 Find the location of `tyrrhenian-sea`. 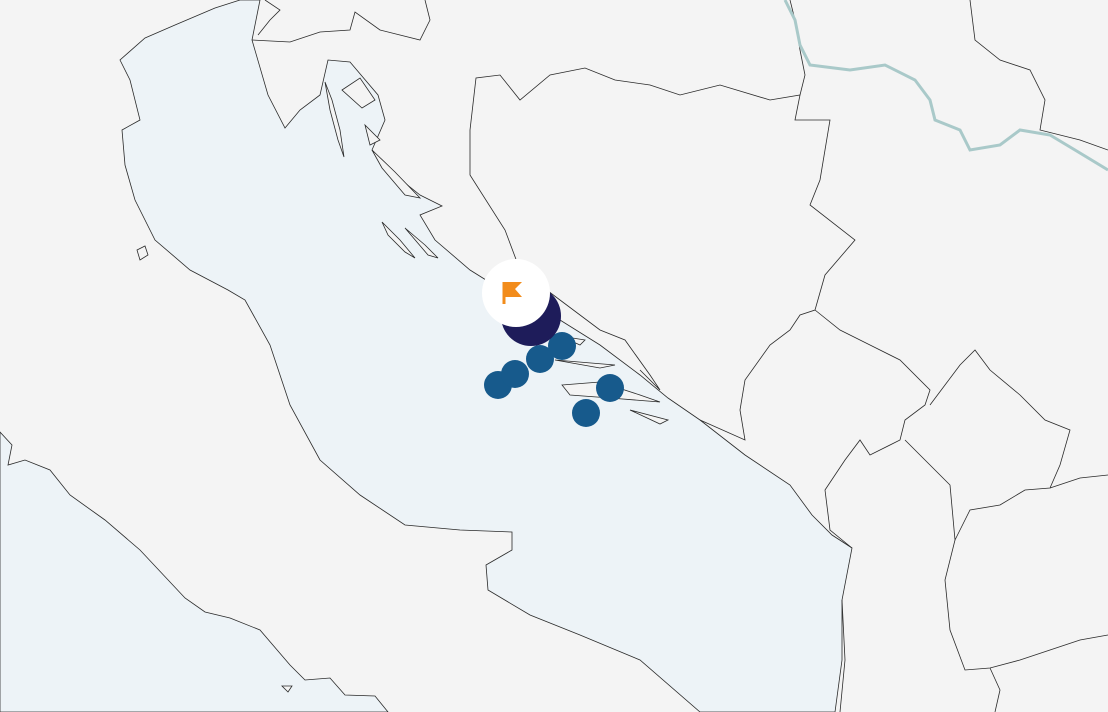

tyrrhenian-sea is located at coordinates (194, 571).